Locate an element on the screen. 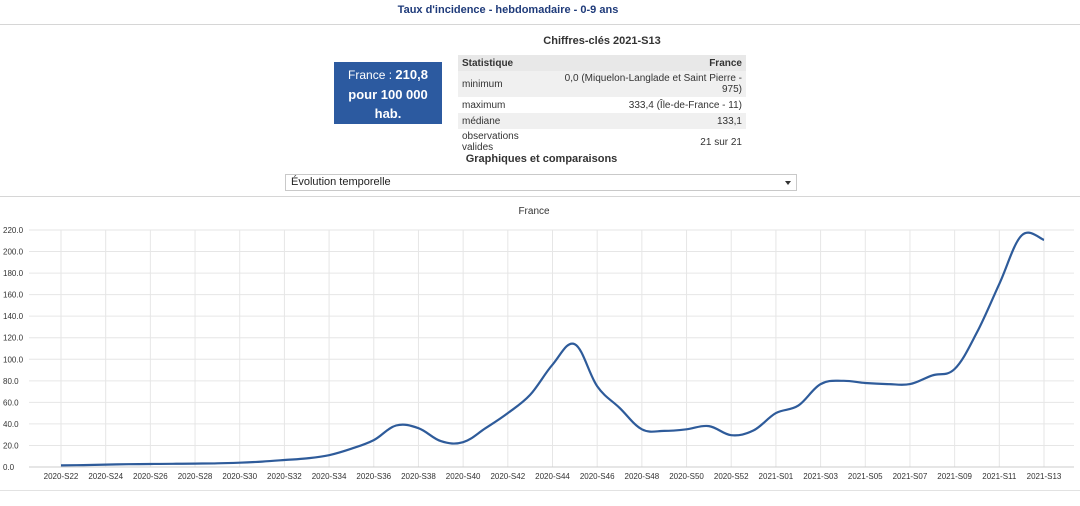 The width and height of the screenshot is (1080, 506). y-tick-label: 40.0 is located at coordinates (11, 424).